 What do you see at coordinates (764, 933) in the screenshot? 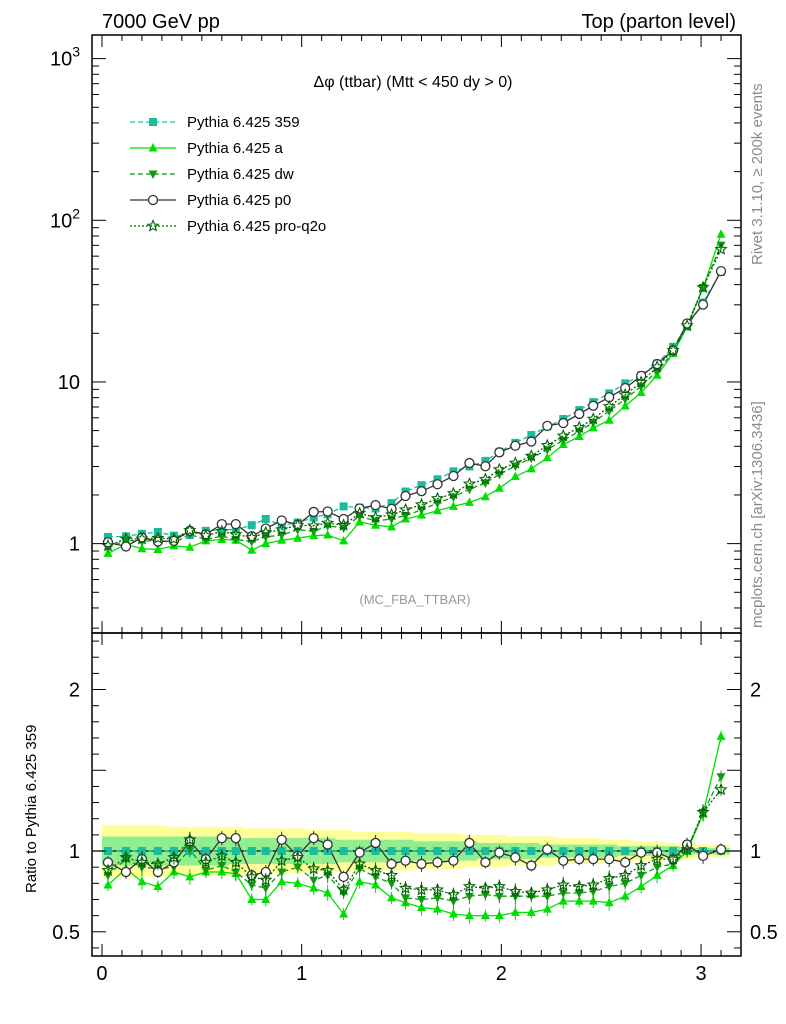
I see `y-tick-label-ratio-right: 0.5` at bounding box center [764, 933].